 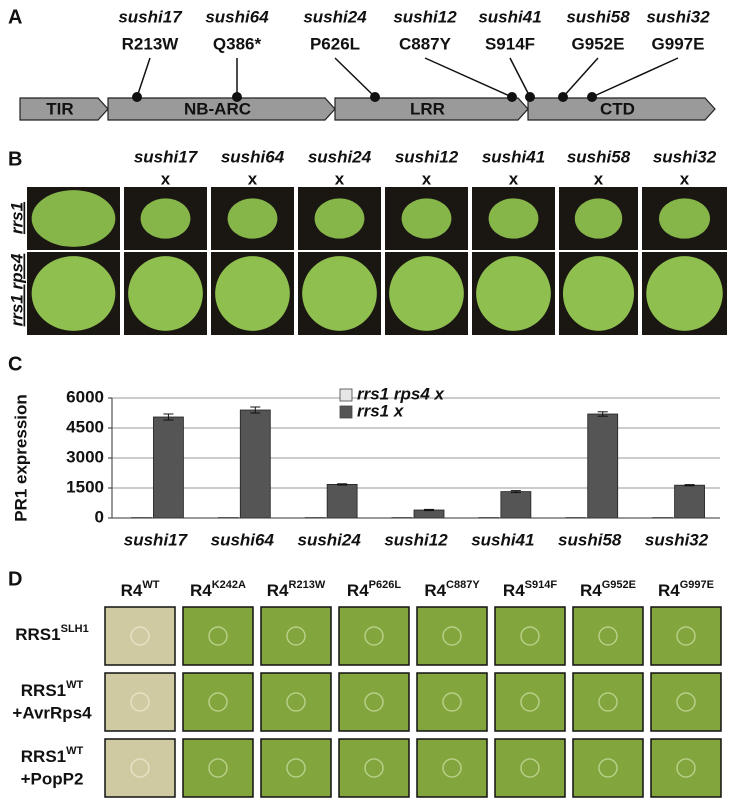 I want to click on column-label-sup: WT, so click(x=150, y=585).